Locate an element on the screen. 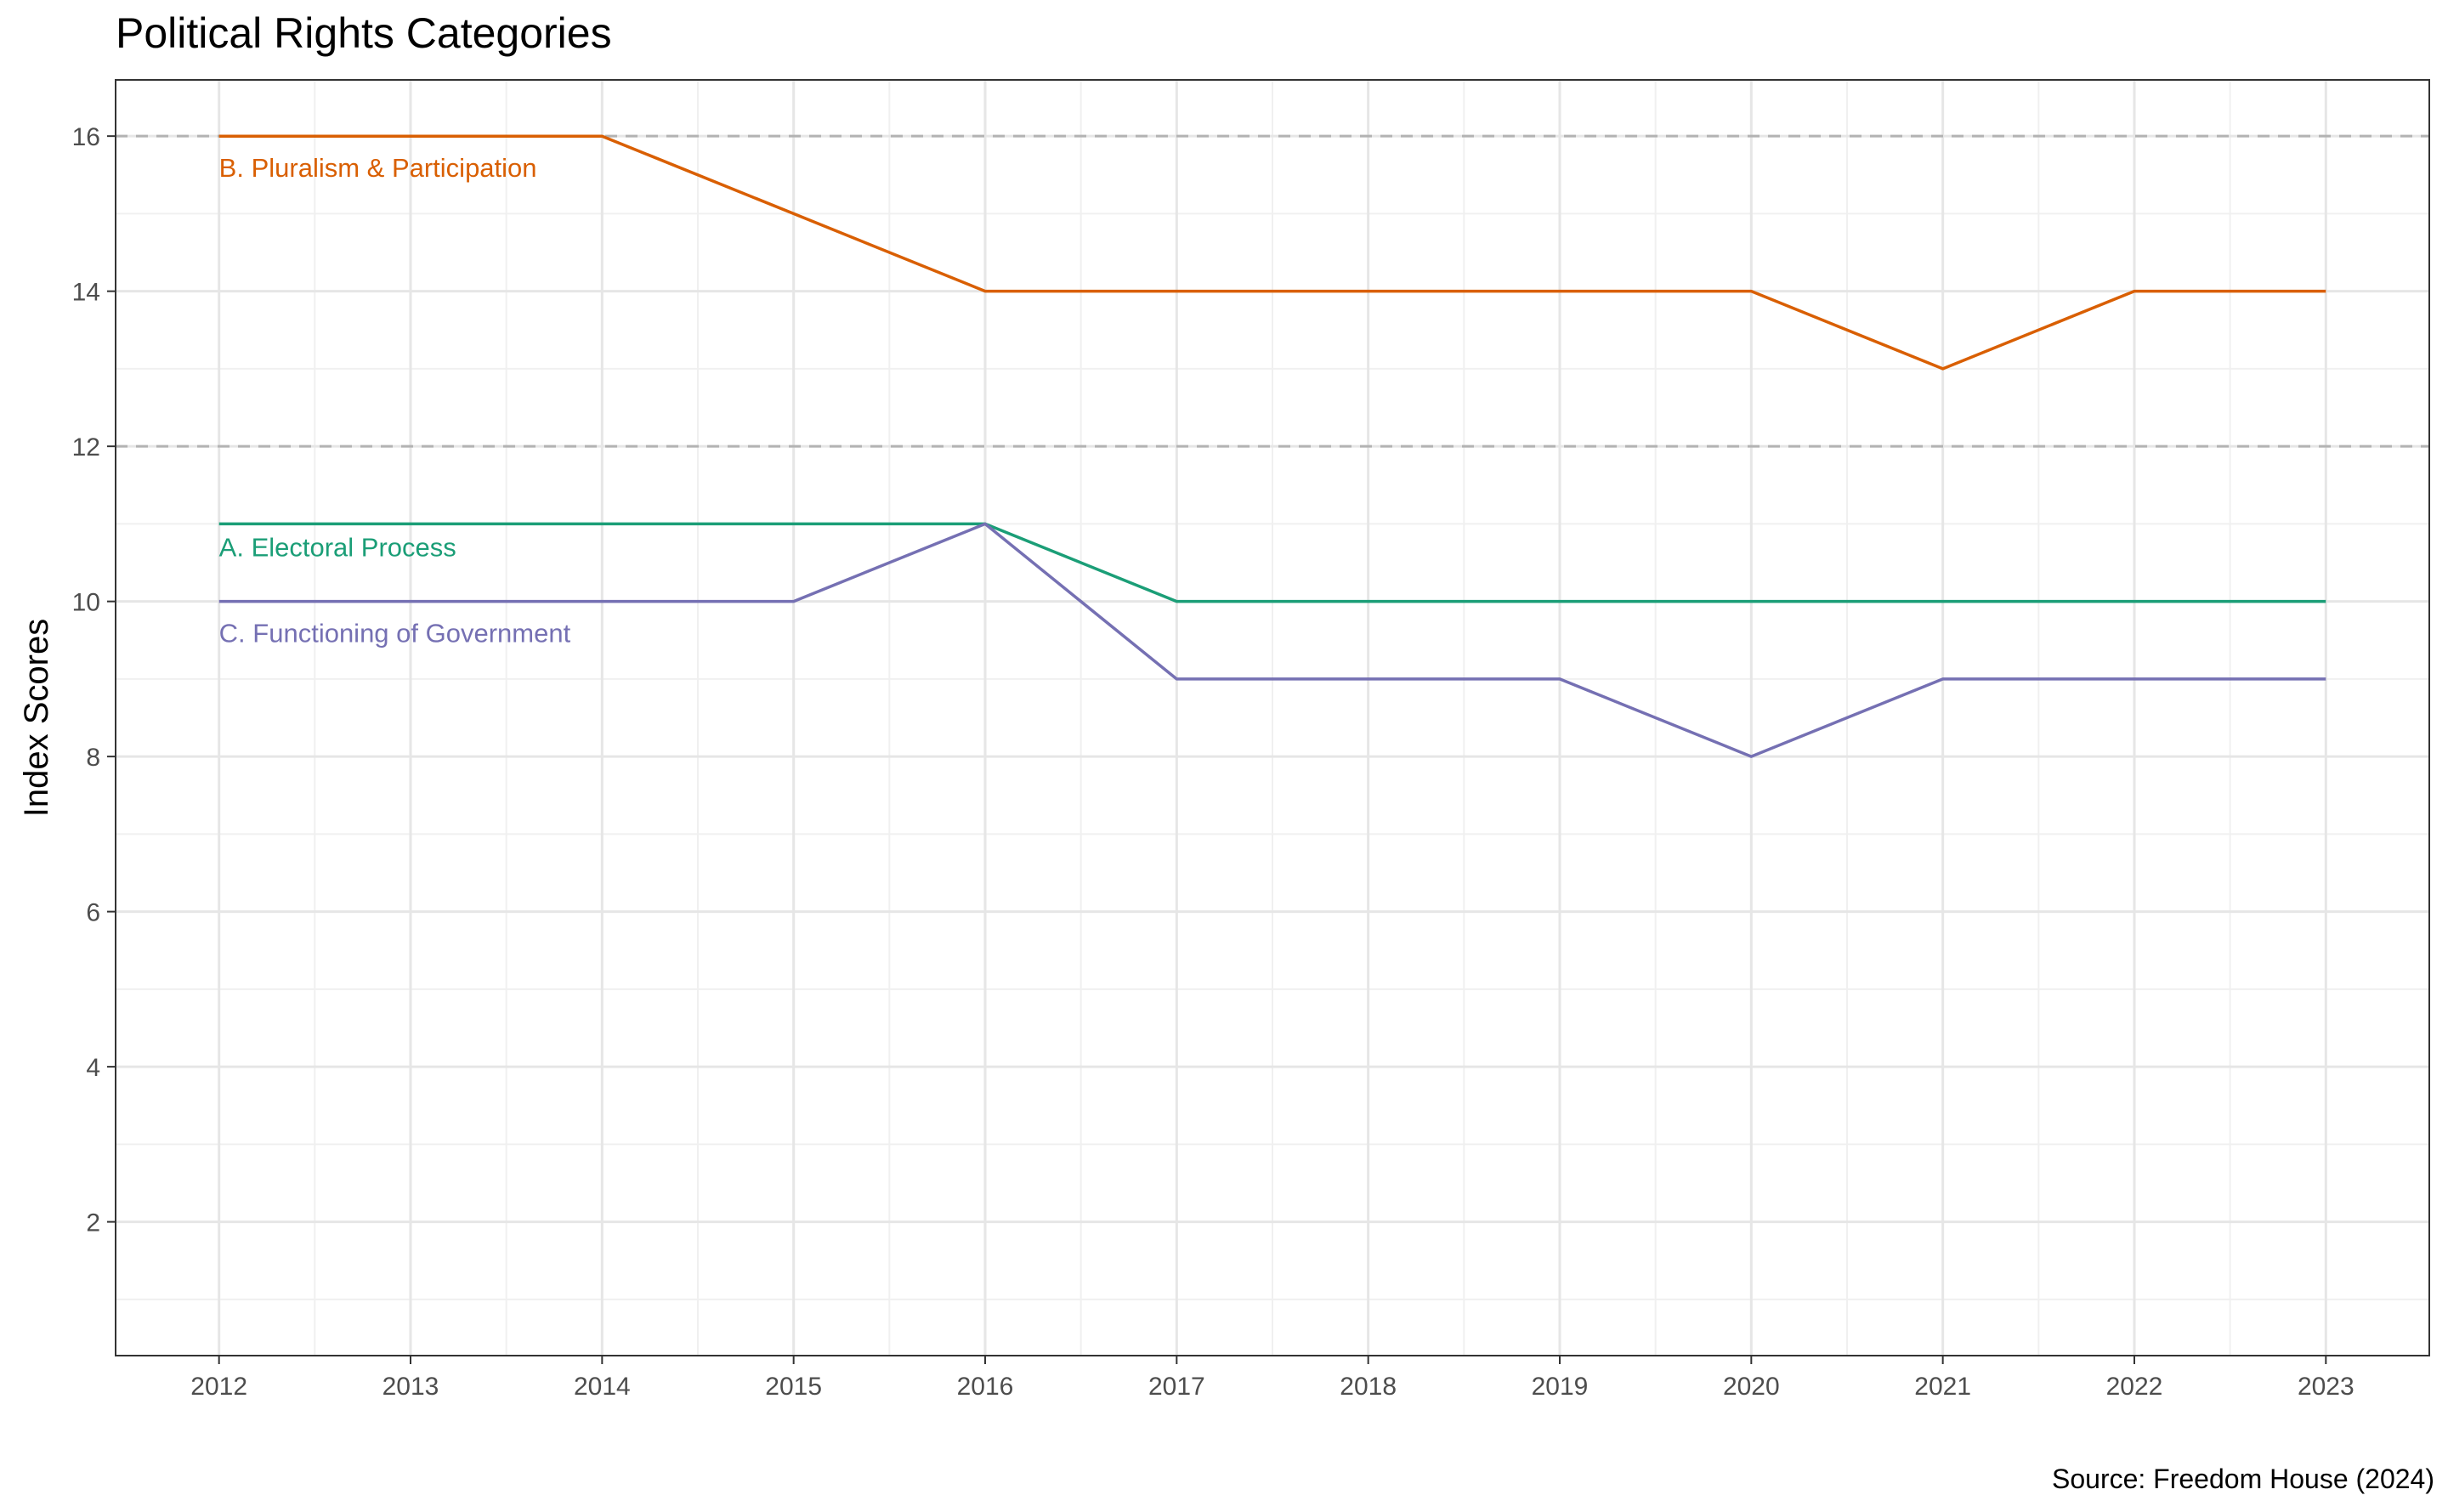  x-tick-label: 2022 is located at coordinates (2134, 1387).